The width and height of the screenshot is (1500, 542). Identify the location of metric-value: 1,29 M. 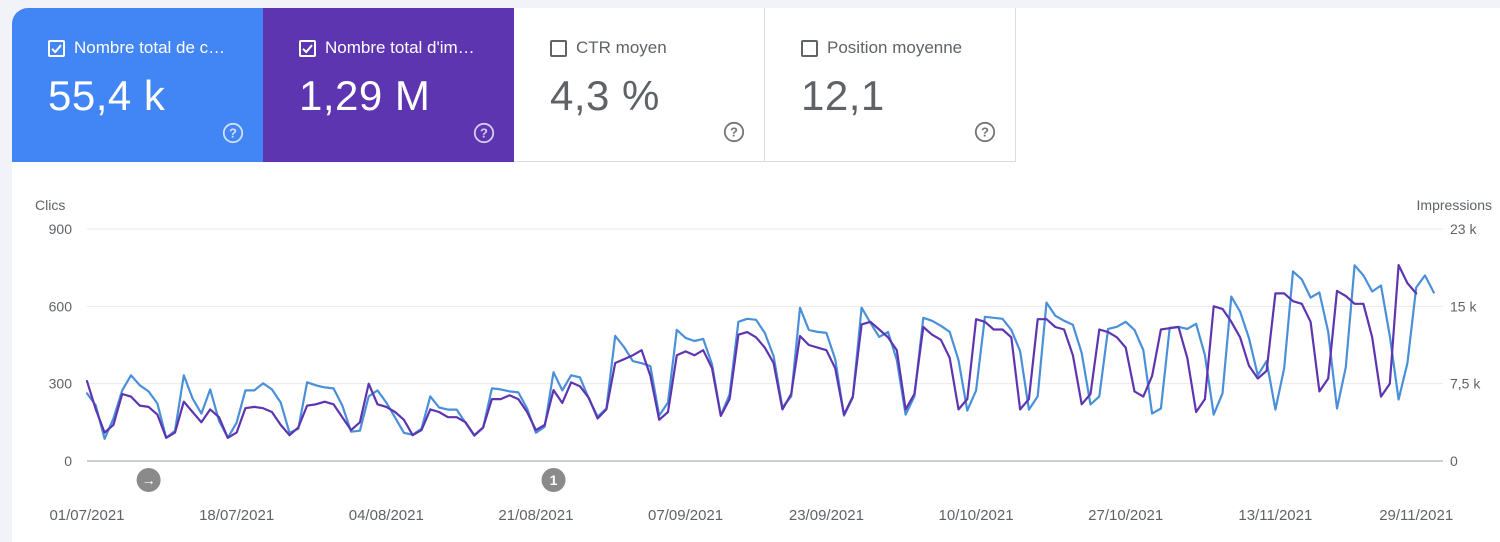
(365, 95).